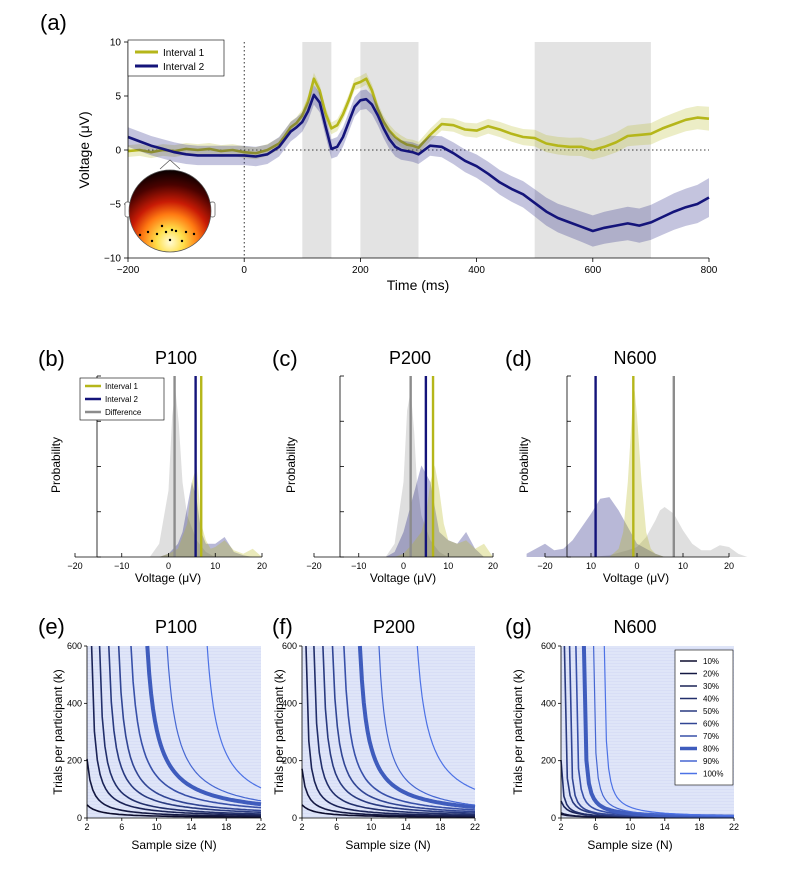  Describe the element at coordinates (285, 358) in the screenshot. I see `panel-label-c: (c)` at that location.